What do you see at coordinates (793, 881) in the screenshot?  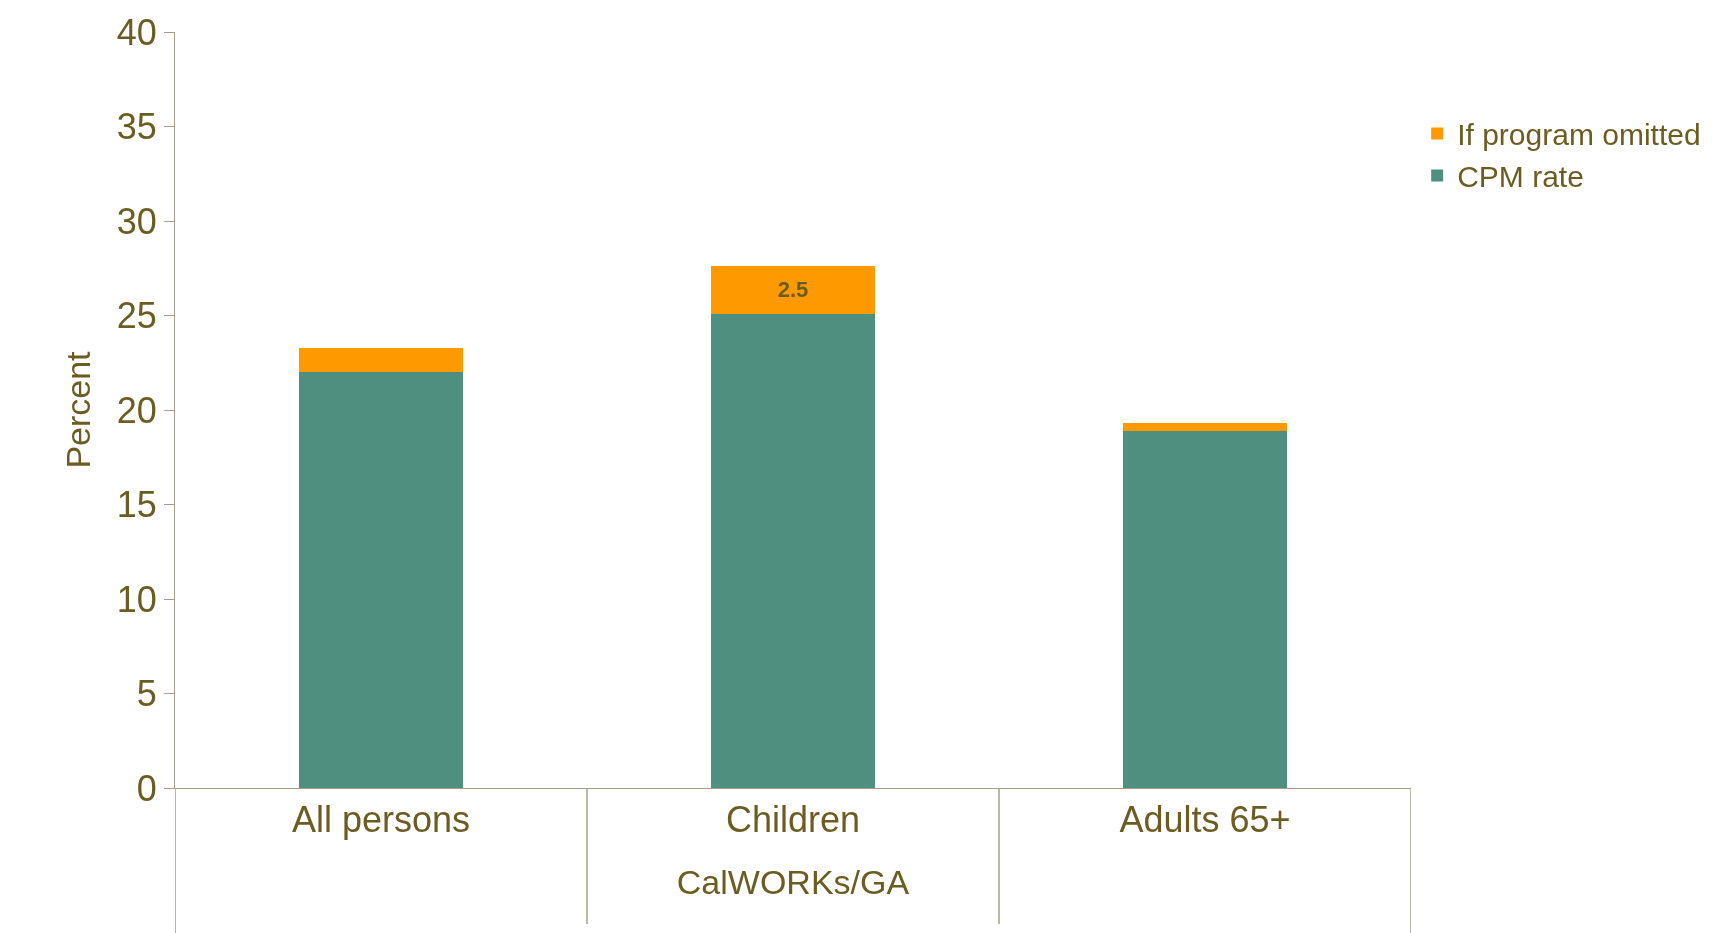 I see `x-axis-title: CalWORKs/GA` at bounding box center [793, 881].